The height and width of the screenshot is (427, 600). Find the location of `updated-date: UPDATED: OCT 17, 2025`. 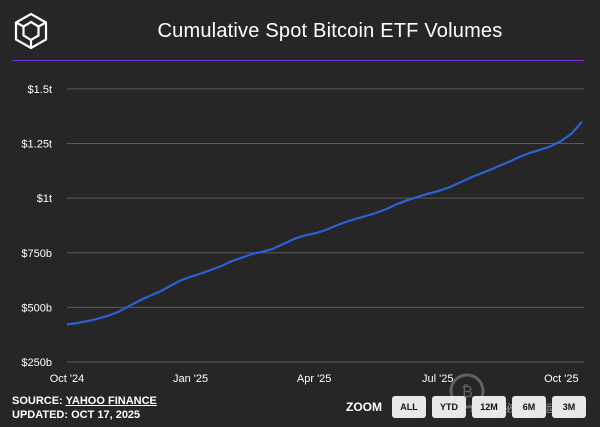

updated-date: UPDATED: OCT 17, 2025 is located at coordinates (76, 415).